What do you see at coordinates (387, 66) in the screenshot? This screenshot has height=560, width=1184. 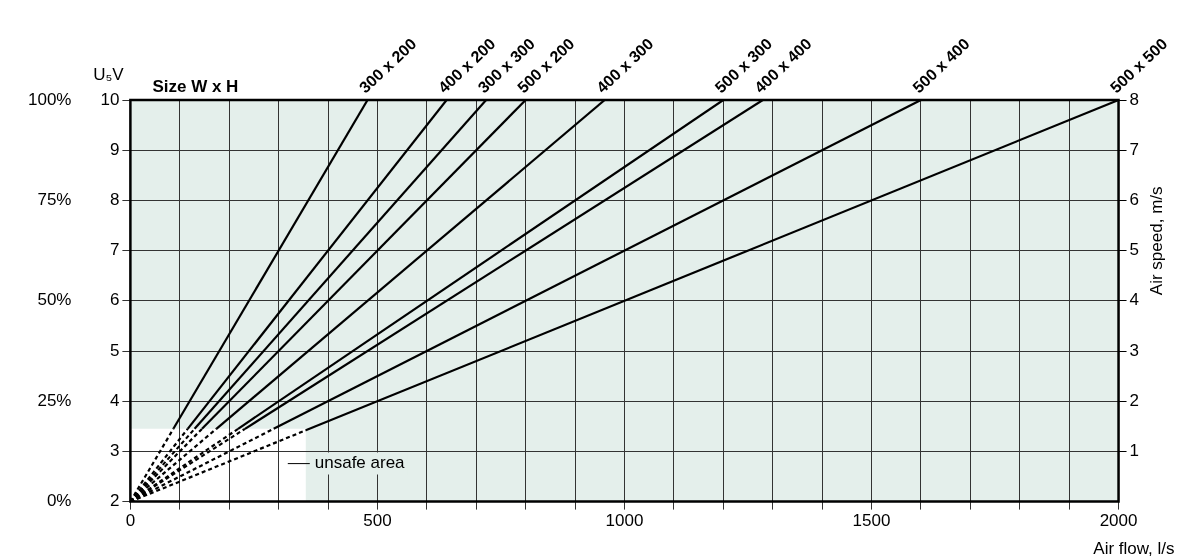 I see `text: 300 x 200` at bounding box center [387, 66].